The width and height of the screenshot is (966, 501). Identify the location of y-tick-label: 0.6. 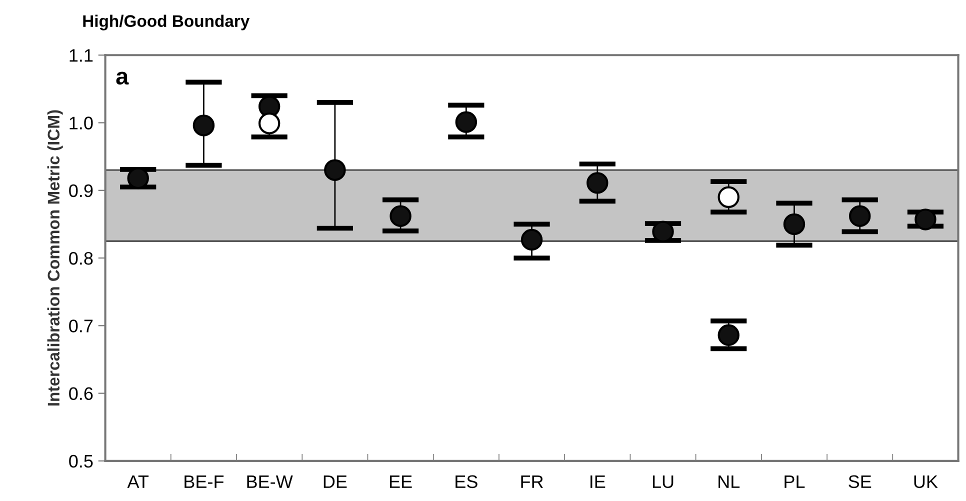
(81, 393).